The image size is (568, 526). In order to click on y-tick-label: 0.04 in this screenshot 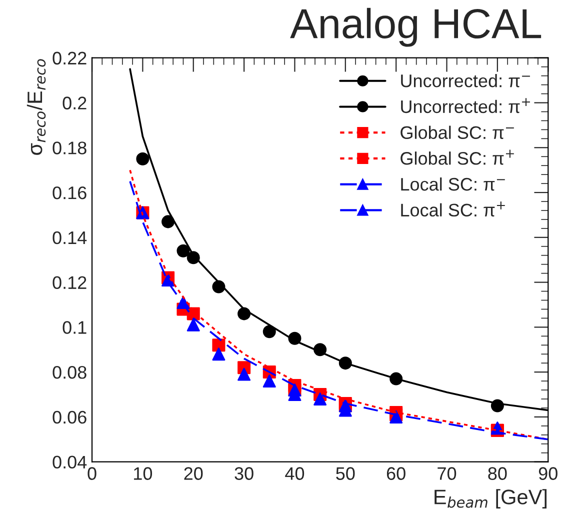, I will do `click(69, 462)`.